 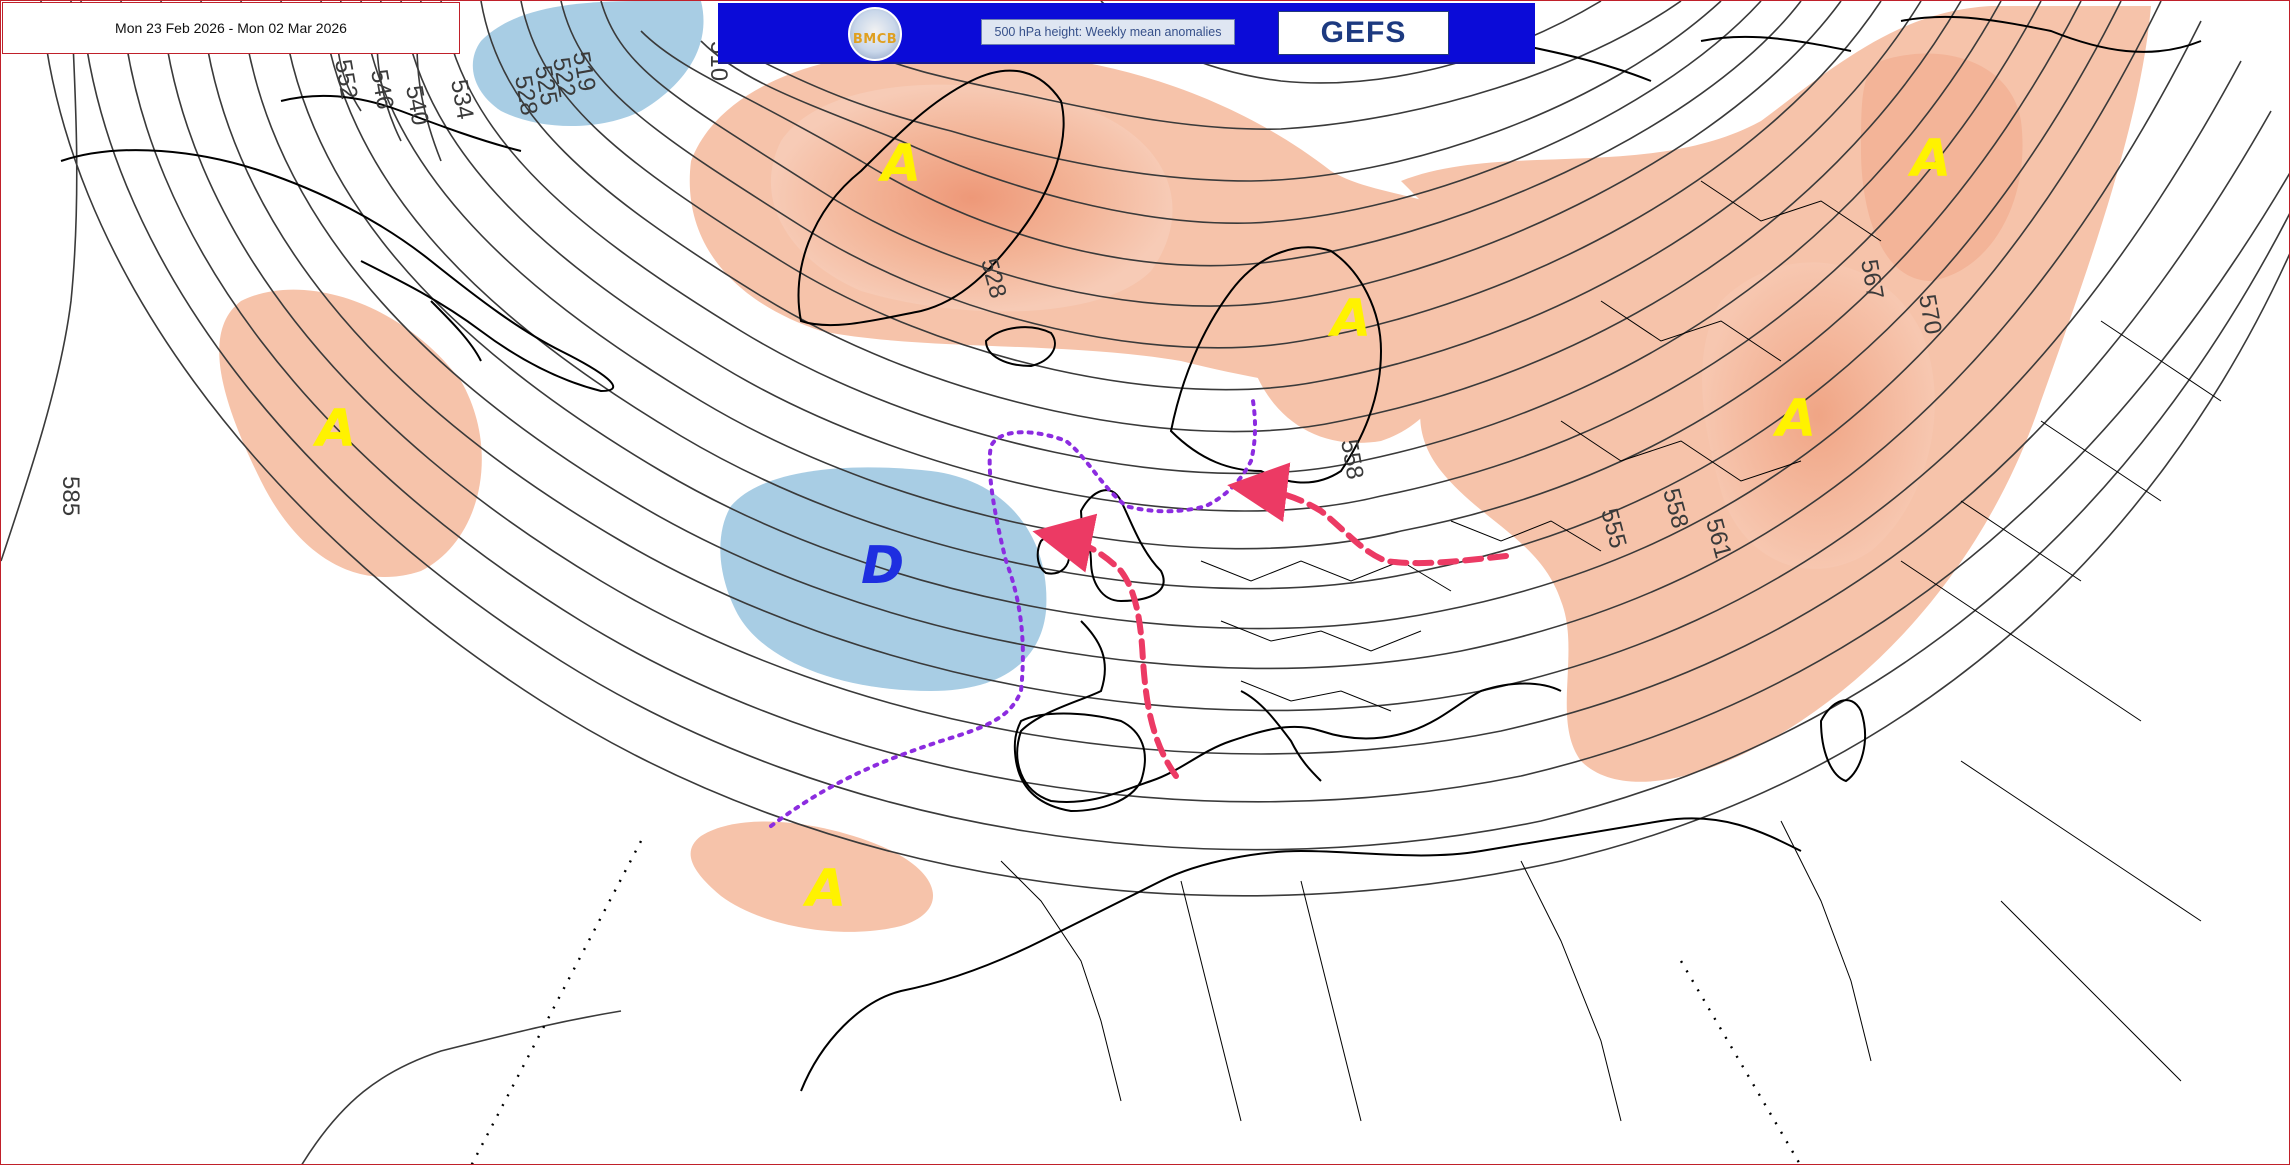 I want to click on positive-anomaly-azores, so click(x=812, y=876).